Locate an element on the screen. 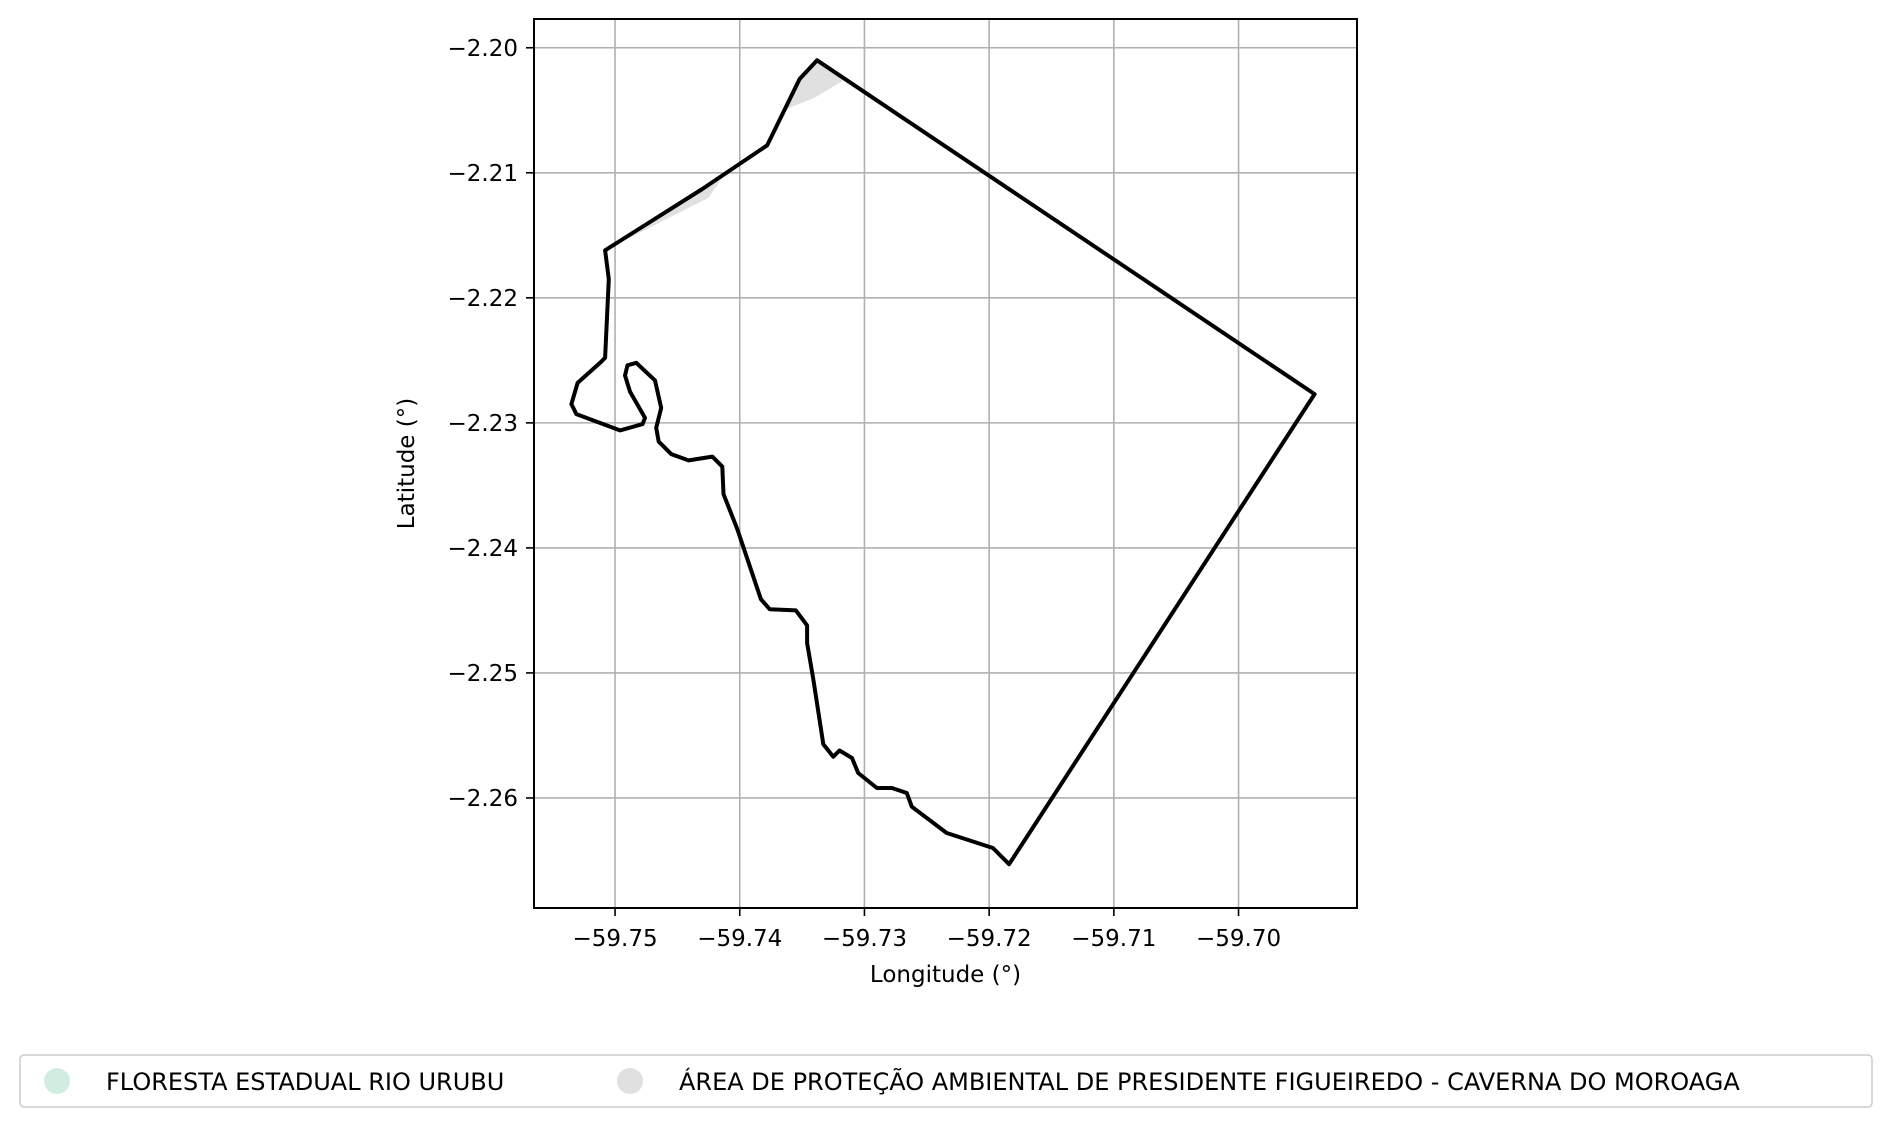 This screenshot has height=1124, width=1884. legend-box is located at coordinates (946, 1081).